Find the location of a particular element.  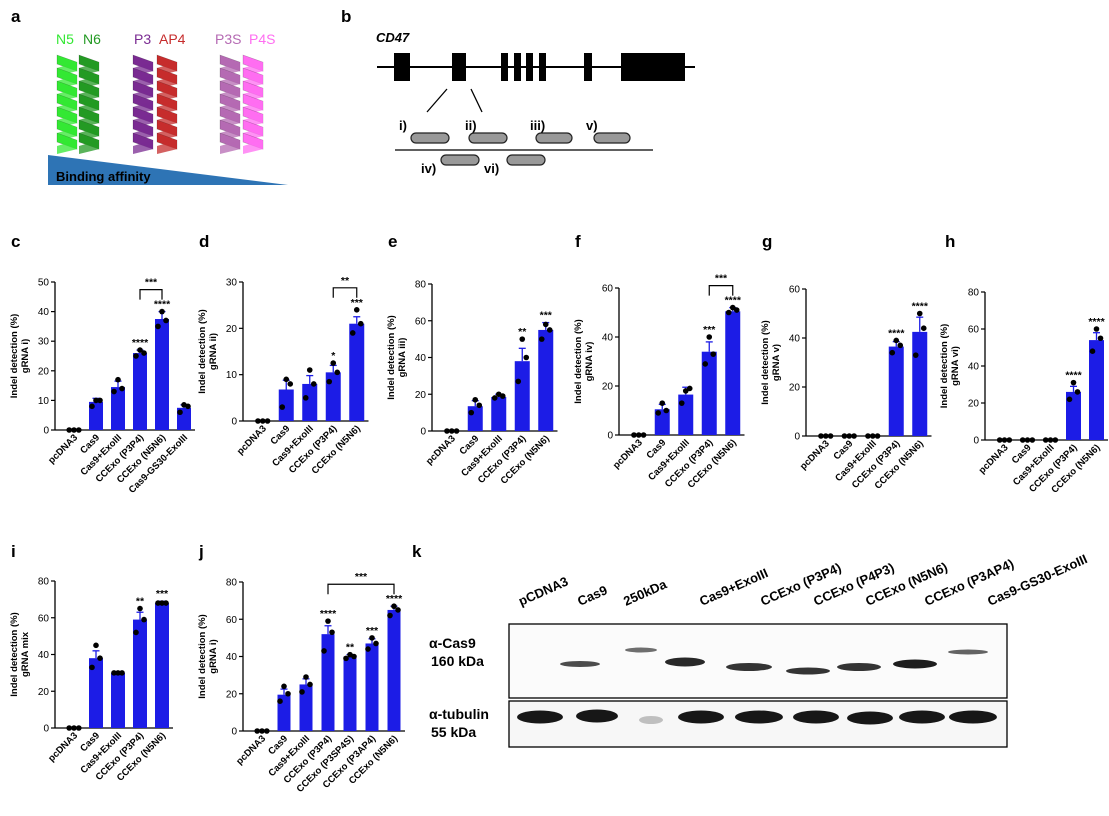

x-tick-label: pcDNA3 is located at coordinates (251, 750).